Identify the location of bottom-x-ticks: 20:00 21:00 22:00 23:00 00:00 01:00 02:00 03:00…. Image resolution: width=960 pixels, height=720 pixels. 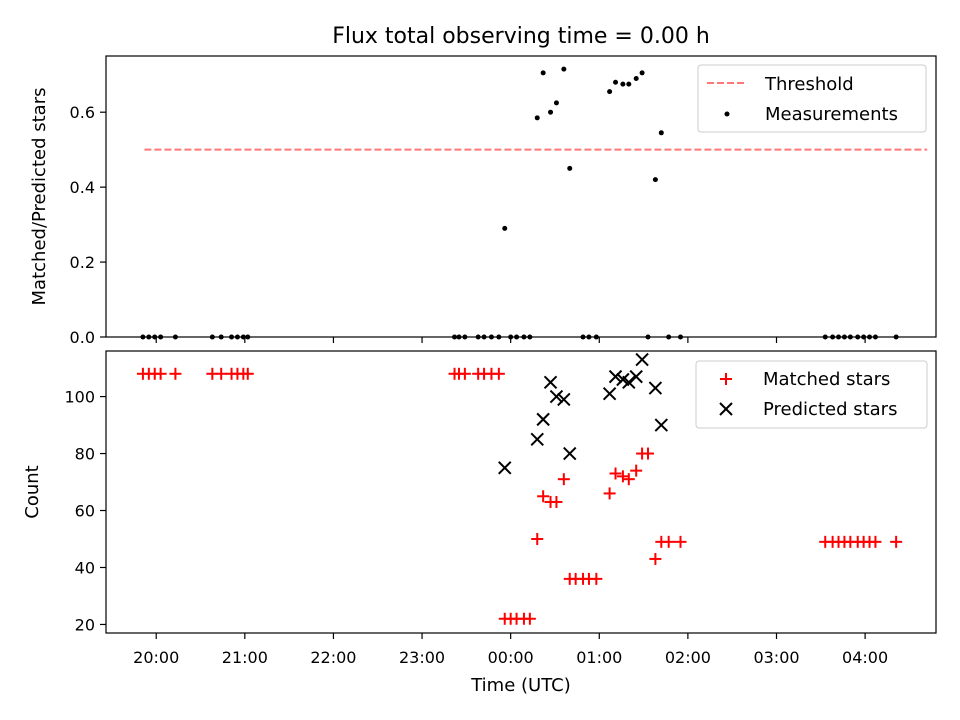
(510, 650).